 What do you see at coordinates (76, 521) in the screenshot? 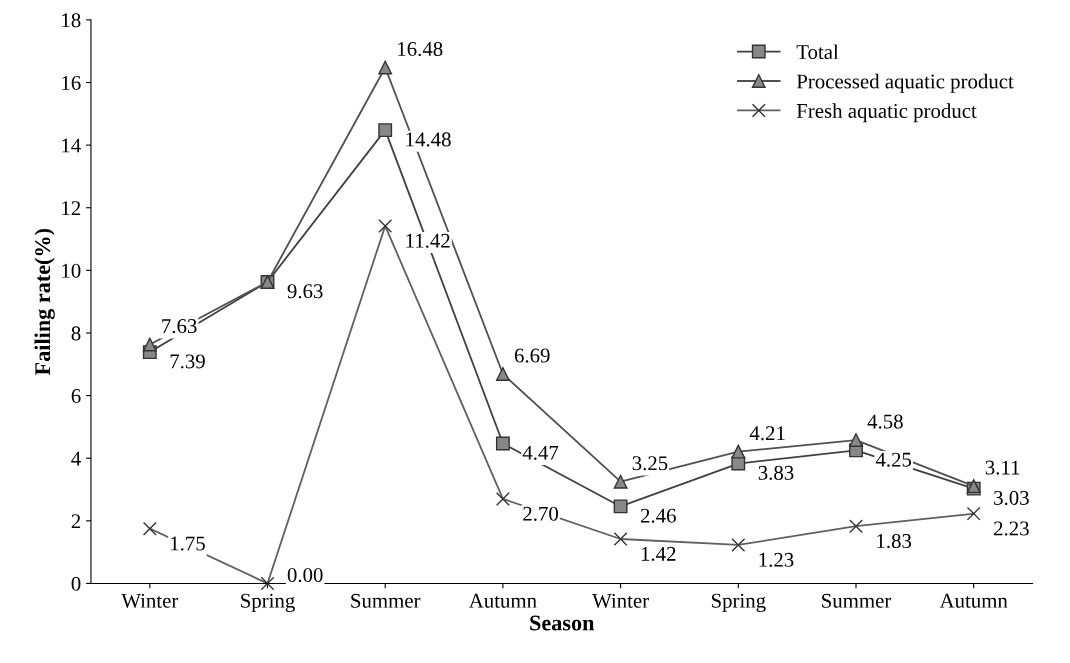
I see `y-tick-label: 2` at bounding box center [76, 521].